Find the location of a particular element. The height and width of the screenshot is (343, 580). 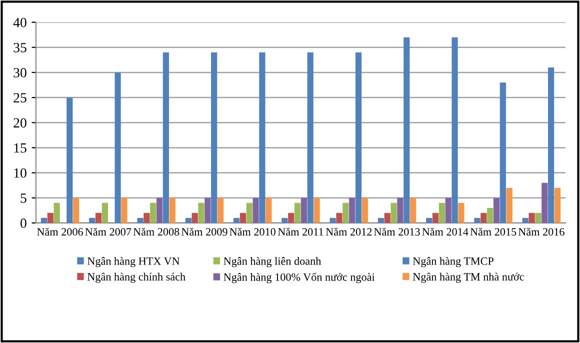

legend-label: Ngân hàng 100% Vốn nước ngoài is located at coordinates (299, 278).